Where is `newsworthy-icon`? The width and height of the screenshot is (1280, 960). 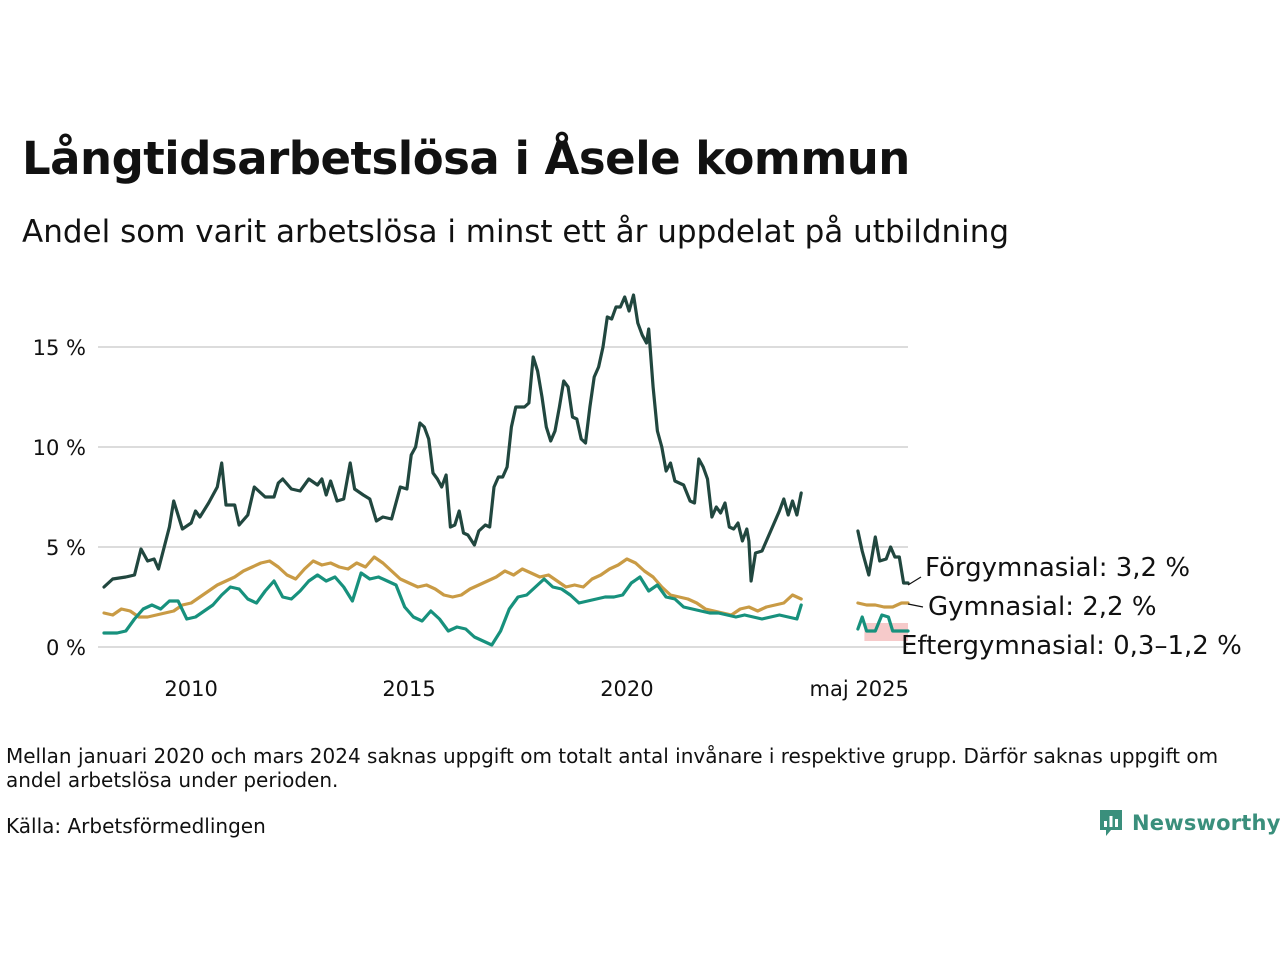 newsworthy-icon is located at coordinates (1111, 823).